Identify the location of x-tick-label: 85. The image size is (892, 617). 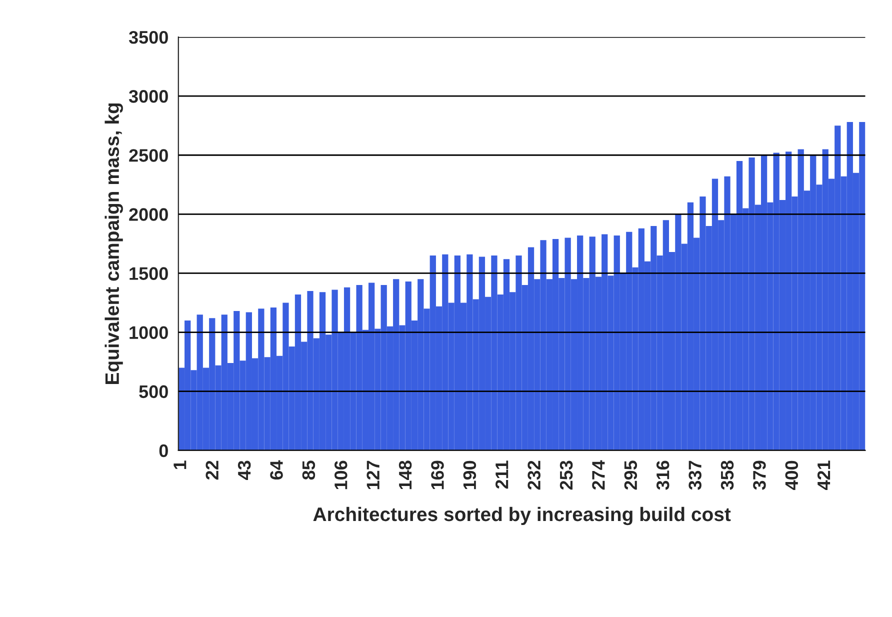
(309, 470).